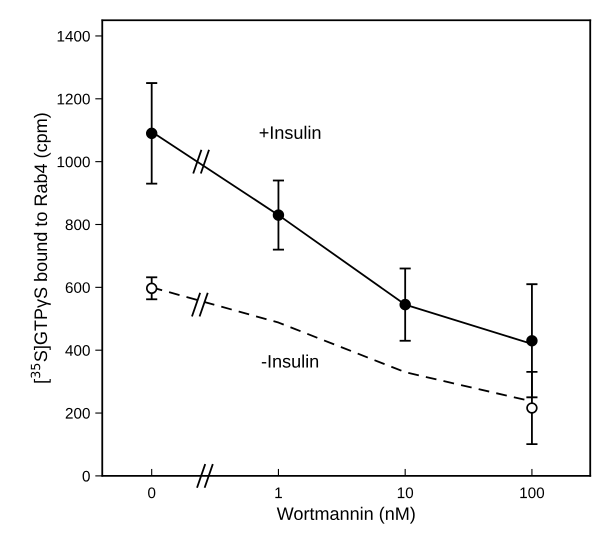 The height and width of the screenshot is (547, 598). What do you see at coordinates (532, 492) in the screenshot?
I see `x-tick-label: 100` at bounding box center [532, 492].